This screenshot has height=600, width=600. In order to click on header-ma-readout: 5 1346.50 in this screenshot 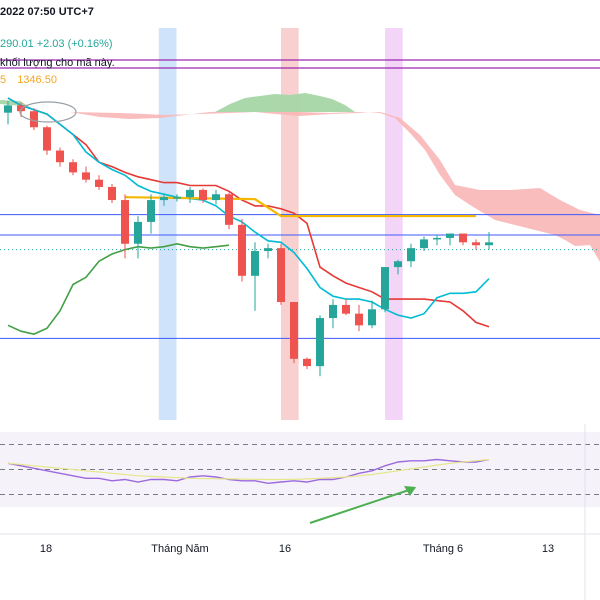, I will do `click(28, 80)`.